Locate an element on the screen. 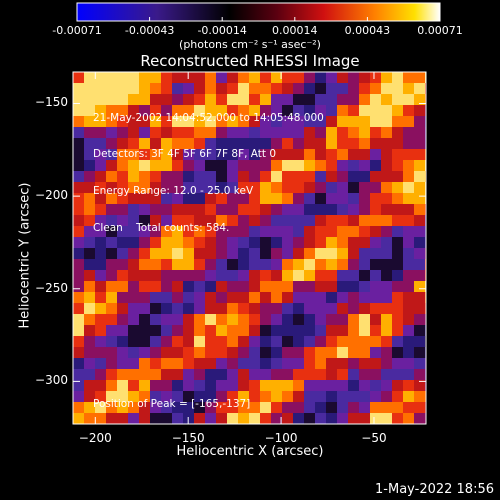 This screenshot has width=500, height=500. y-tick-label: −250 is located at coordinates (51, 287).